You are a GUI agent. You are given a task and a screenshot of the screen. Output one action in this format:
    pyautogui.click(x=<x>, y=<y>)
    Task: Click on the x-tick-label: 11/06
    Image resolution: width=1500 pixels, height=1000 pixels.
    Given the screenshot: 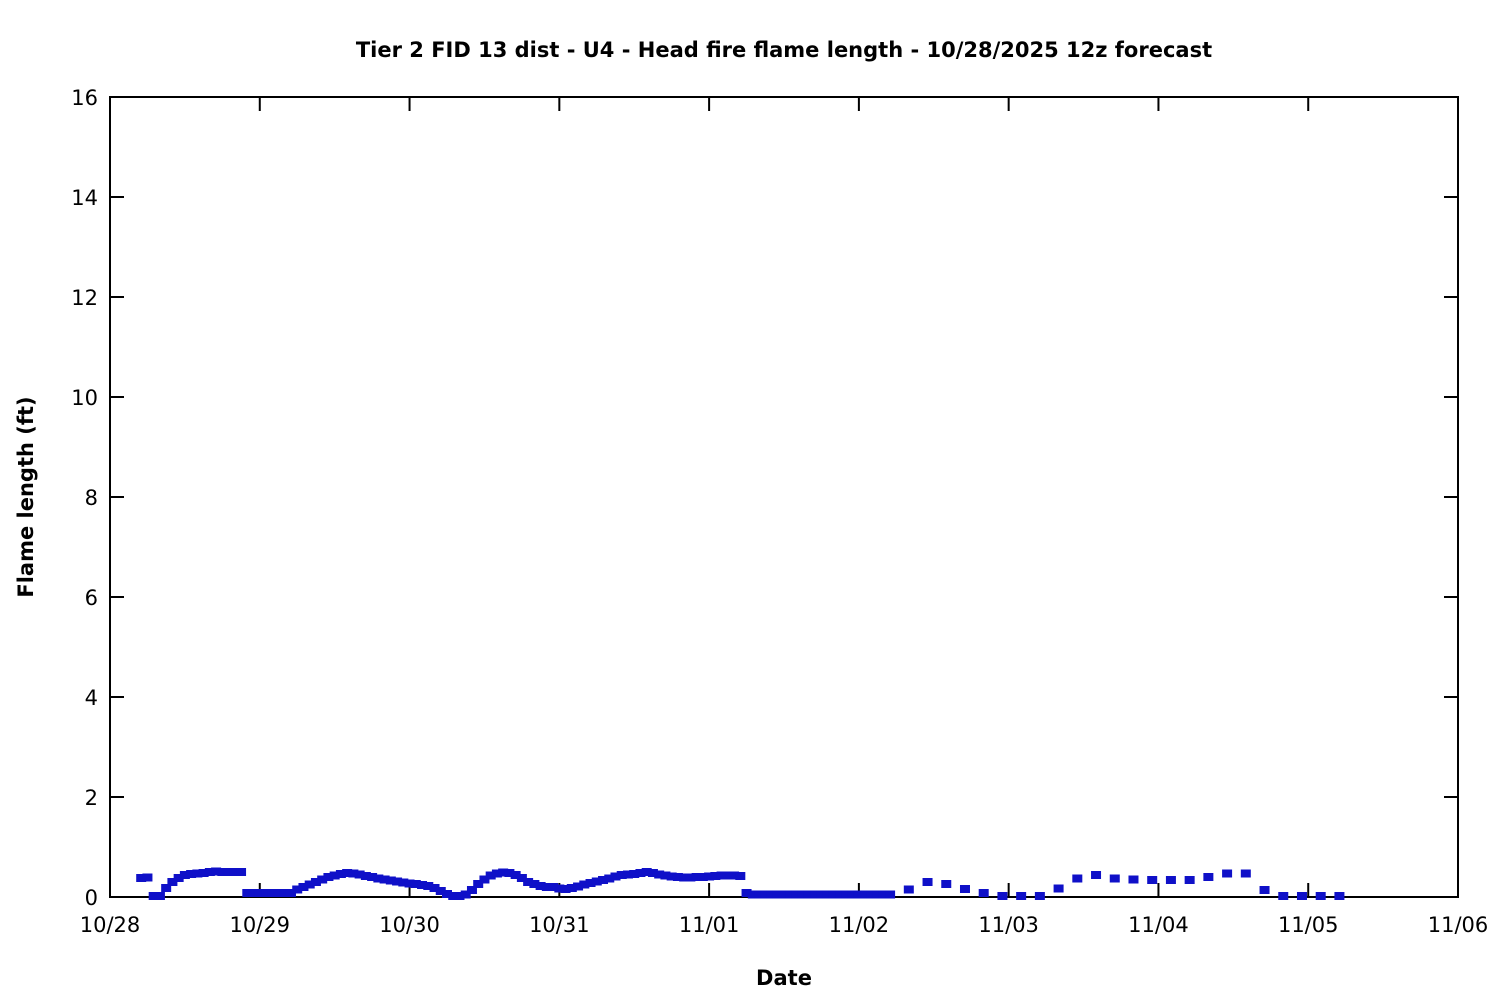 What is the action you would take?
    pyautogui.click(x=1458, y=925)
    